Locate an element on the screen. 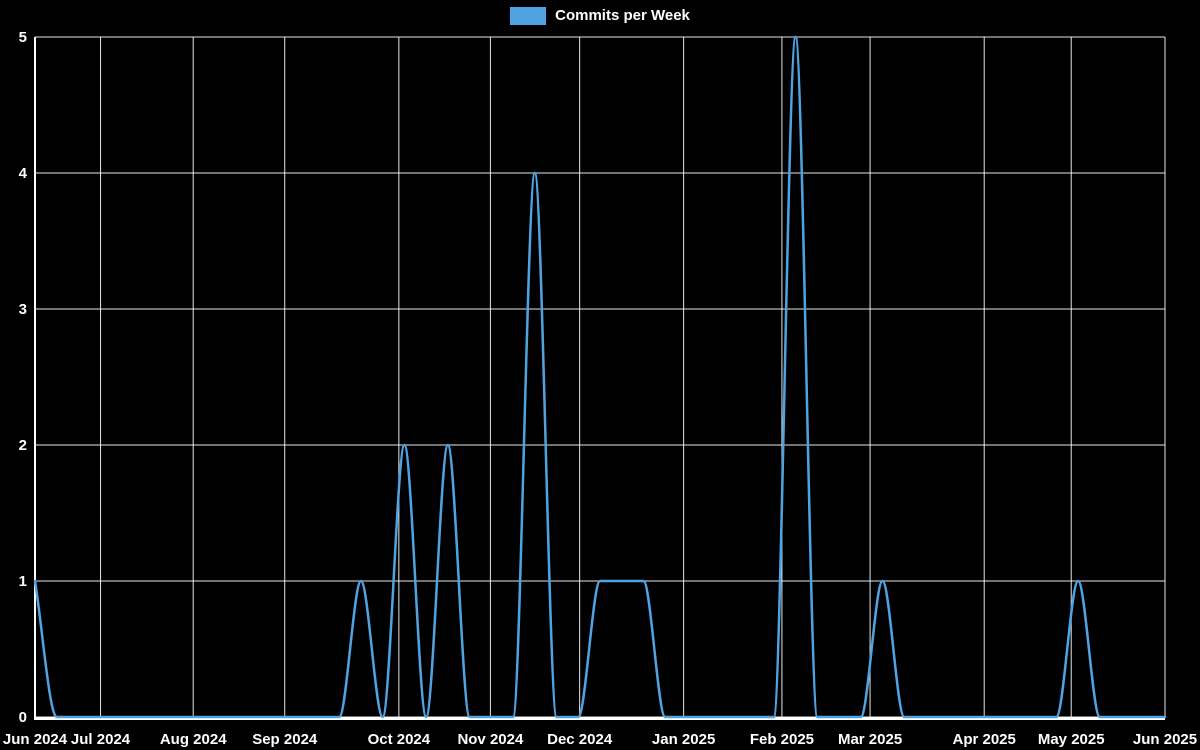 Image resolution: width=1200 pixels, height=750 pixels. svg-text: Jul 2024 is located at coordinates (101, 739).